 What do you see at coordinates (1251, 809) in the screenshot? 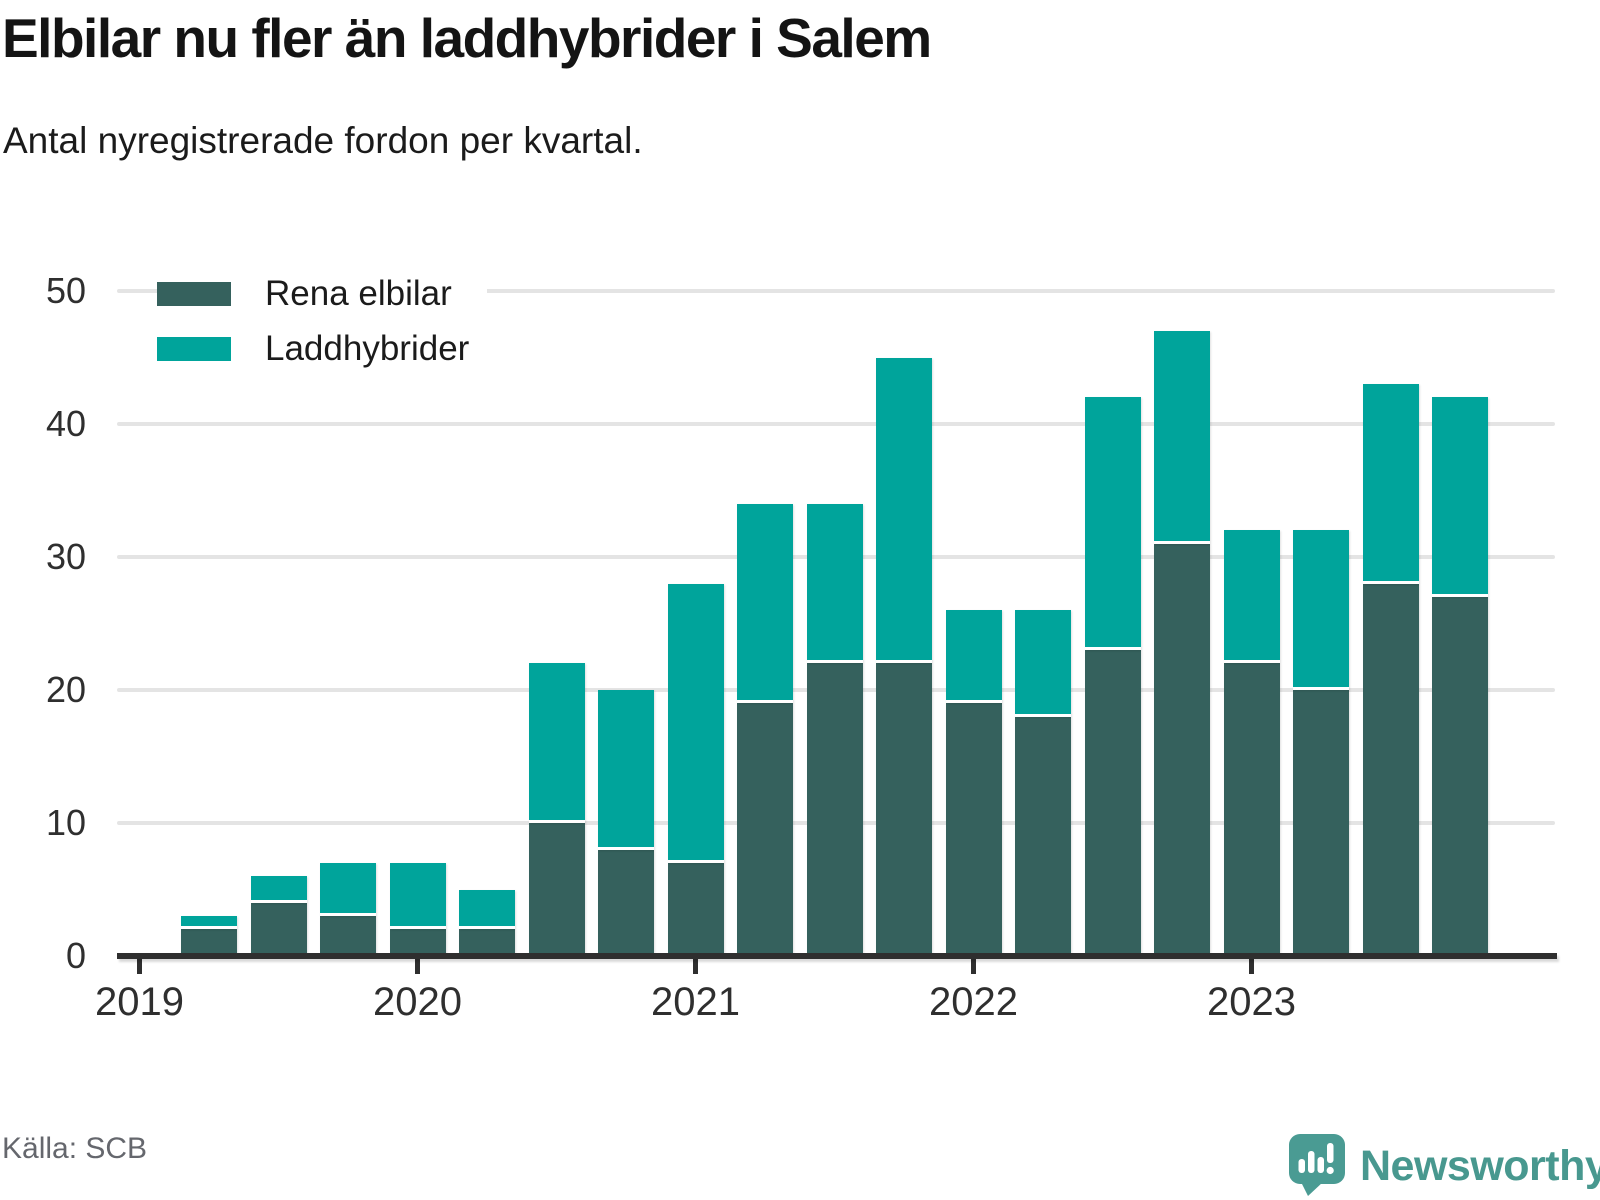
I see `bar-segment-rena-elbilar-2023-q1` at bounding box center [1251, 809].